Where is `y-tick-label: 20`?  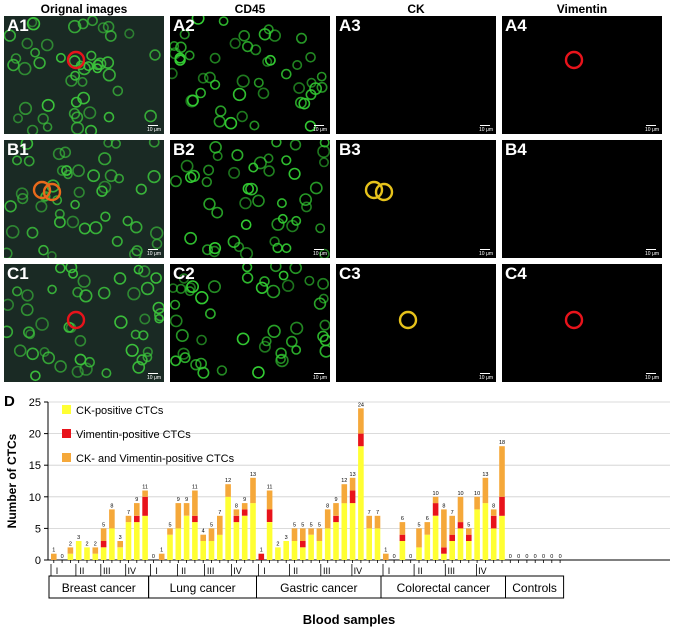
y-tick-label: 20 is located at coordinates (35, 435).